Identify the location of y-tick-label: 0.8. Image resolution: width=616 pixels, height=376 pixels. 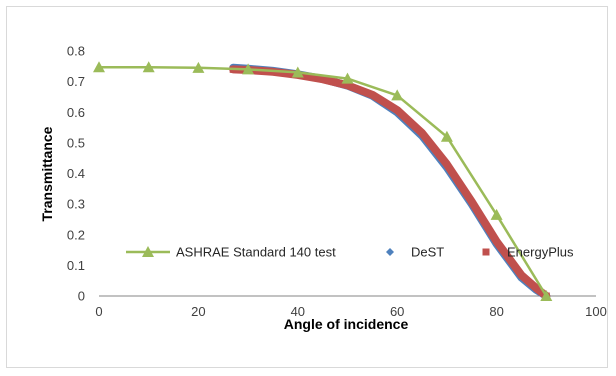
(76, 51).